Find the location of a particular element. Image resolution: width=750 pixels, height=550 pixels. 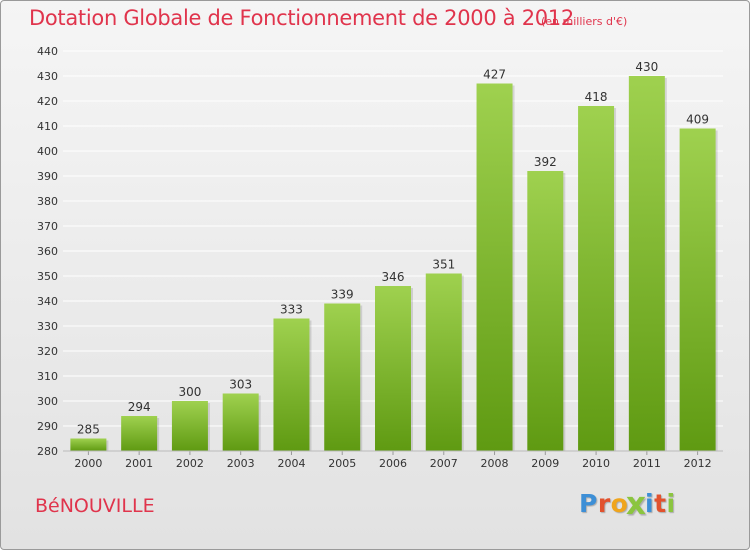

logo-letter: t is located at coordinates (660, 503).